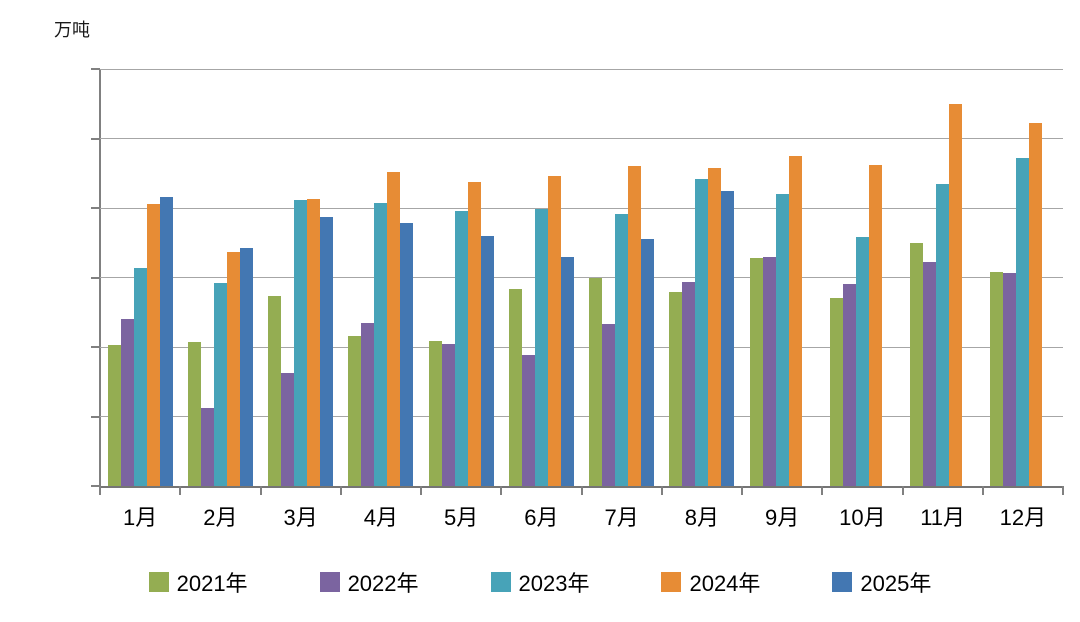 This screenshot has width=1080, height=622. Describe the element at coordinates (381, 344) in the screenshot. I see `bar-2023年-4月` at that location.